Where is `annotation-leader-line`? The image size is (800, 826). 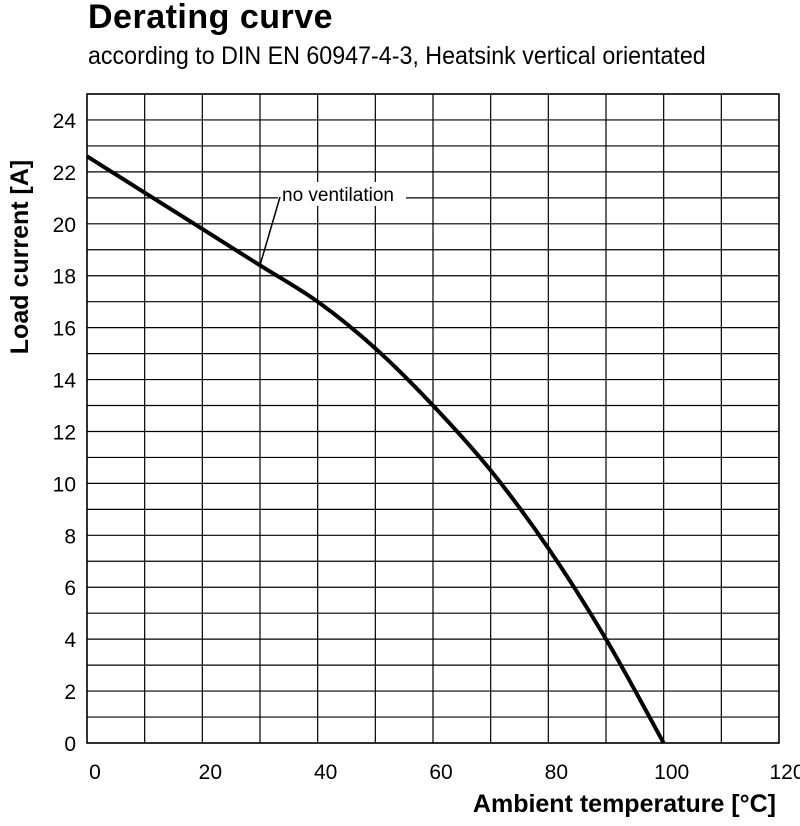
annotation-leader-line is located at coordinates (270, 231).